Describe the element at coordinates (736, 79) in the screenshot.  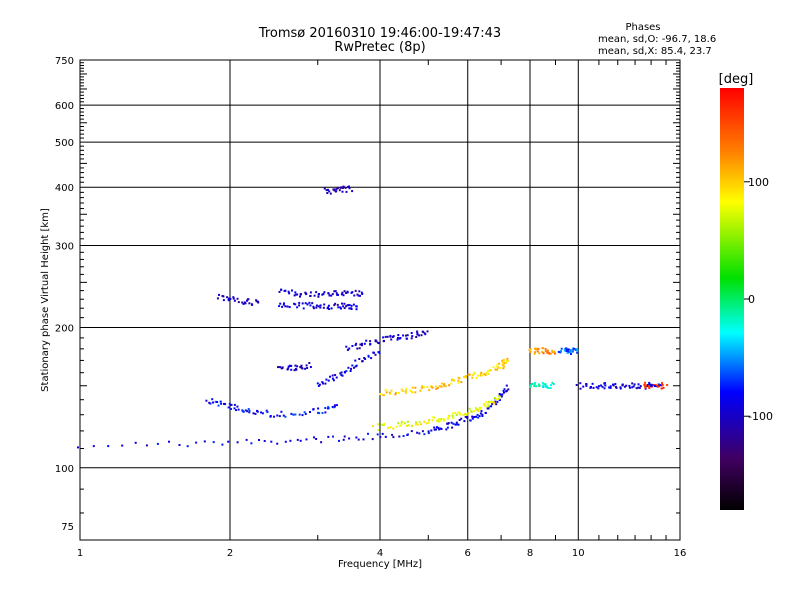
I see `colorbar-label: [deg]` at that location.